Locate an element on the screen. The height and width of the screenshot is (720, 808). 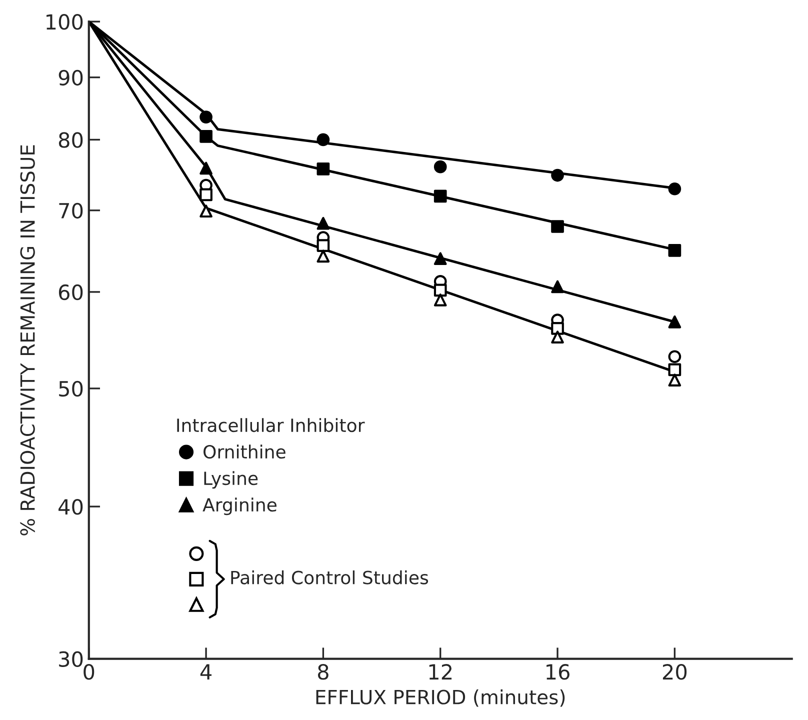
y-tick-label: 30 is located at coordinates (71, 659).